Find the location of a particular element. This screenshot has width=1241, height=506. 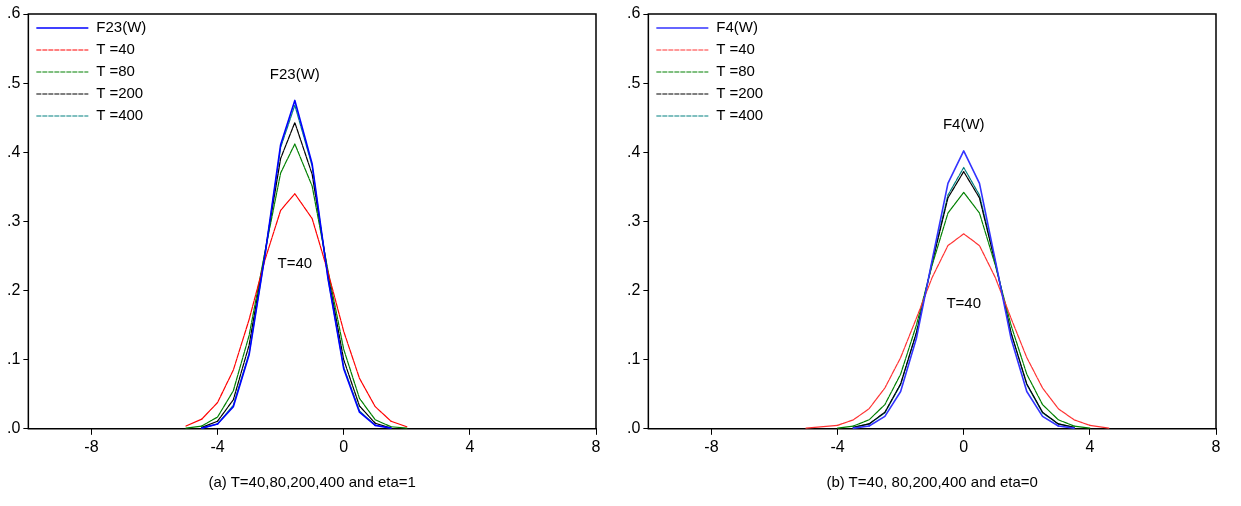

legend-label: F4(W) is located at coordinates (737, 27).